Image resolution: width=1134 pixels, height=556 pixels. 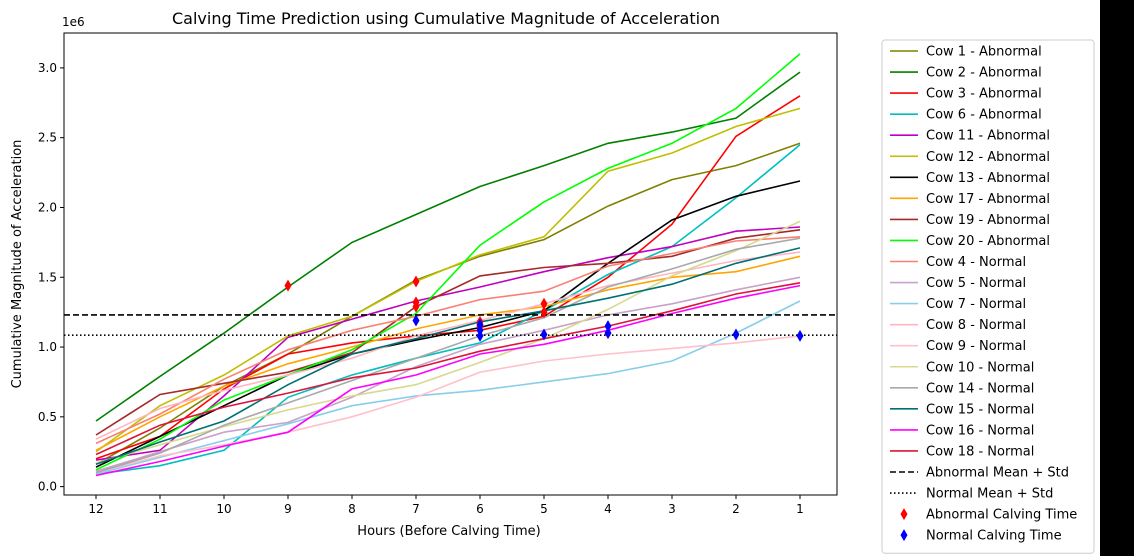 I want to click on y-tick-label: 1.0, so click(x=47, y=347).